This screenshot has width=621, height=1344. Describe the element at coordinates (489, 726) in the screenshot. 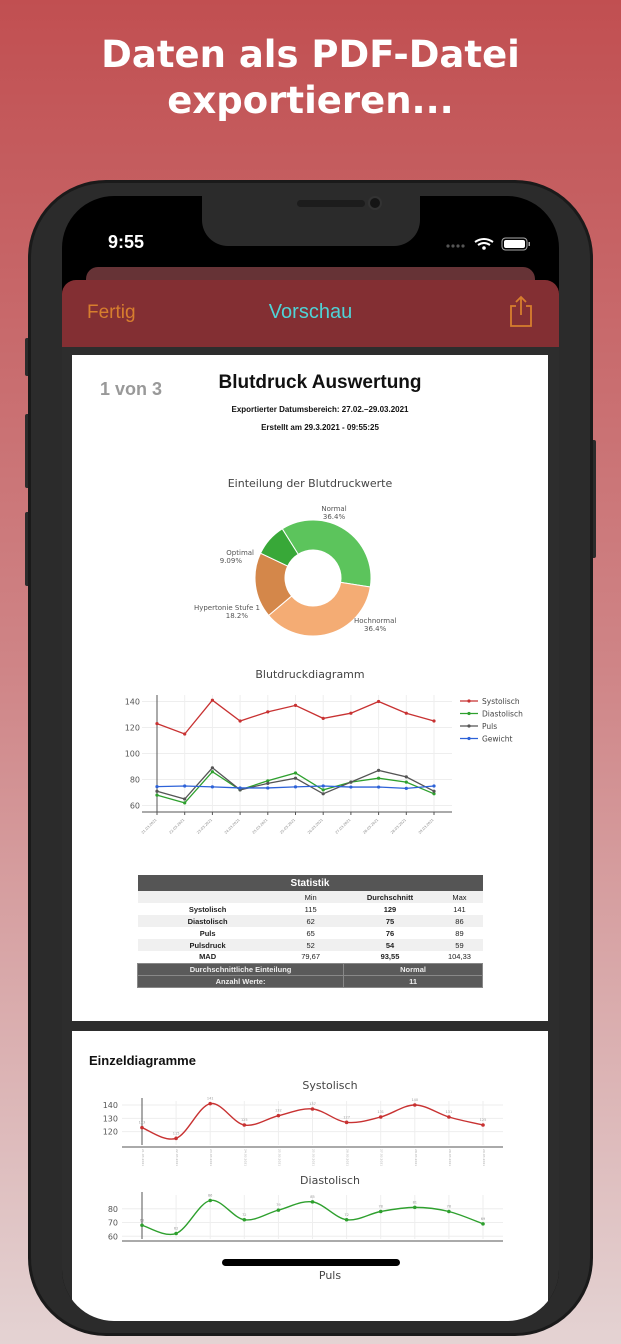

I see `legend-label: Puls` at that location.